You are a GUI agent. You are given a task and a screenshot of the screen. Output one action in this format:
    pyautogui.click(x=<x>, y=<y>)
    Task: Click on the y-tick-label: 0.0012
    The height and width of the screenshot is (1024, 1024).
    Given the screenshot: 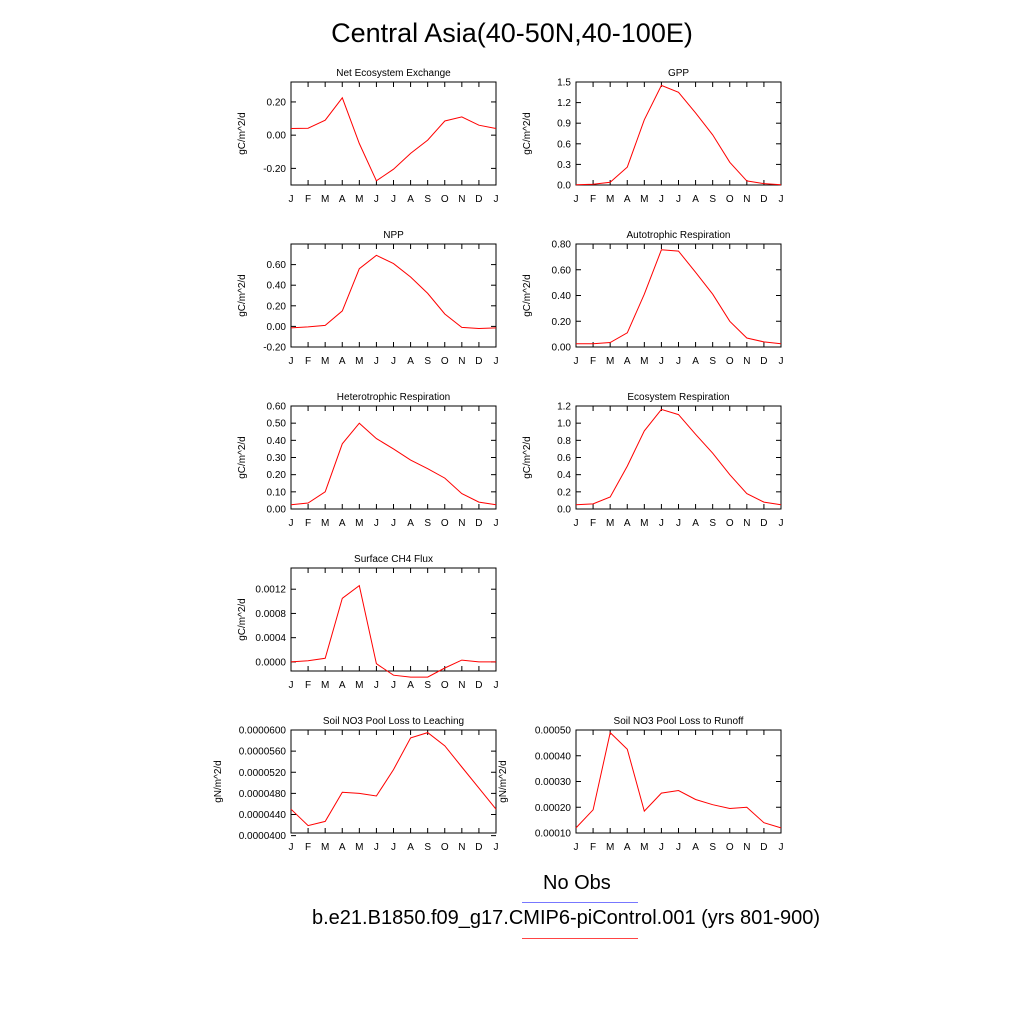 What is the action you would take?
    pyautogui.click(x=270, y=590)
    